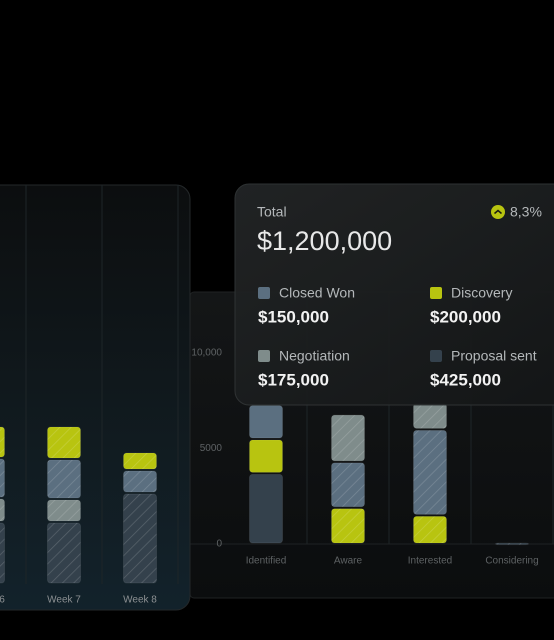 This screenshot has width=554, height=640. I want to click on x-tick-label: Interested, so click(430, 561).